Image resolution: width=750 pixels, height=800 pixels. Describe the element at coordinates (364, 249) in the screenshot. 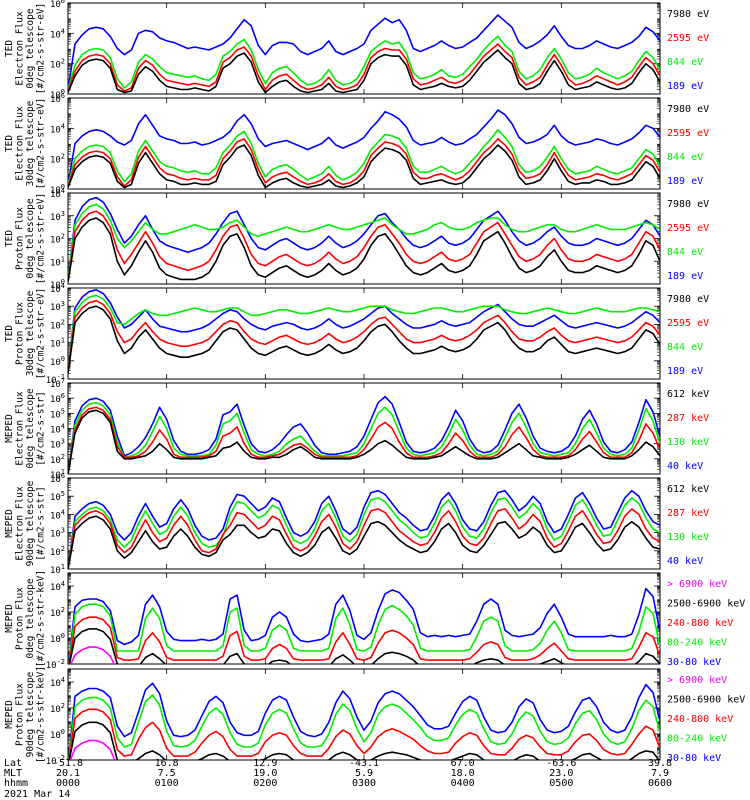

I see `series-line-7980-ev` at that location.